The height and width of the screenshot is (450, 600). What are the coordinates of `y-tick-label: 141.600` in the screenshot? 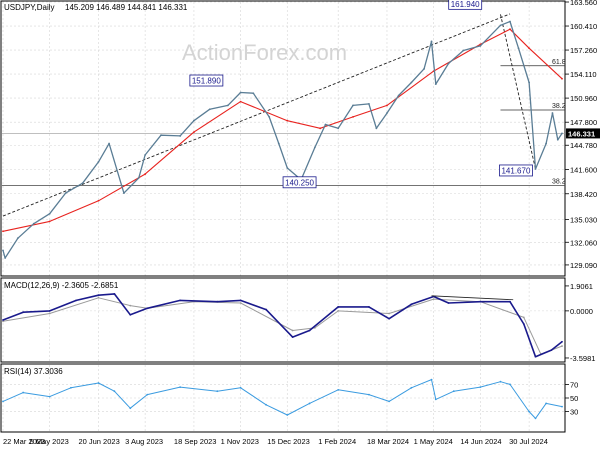 It's located at (583, 170).